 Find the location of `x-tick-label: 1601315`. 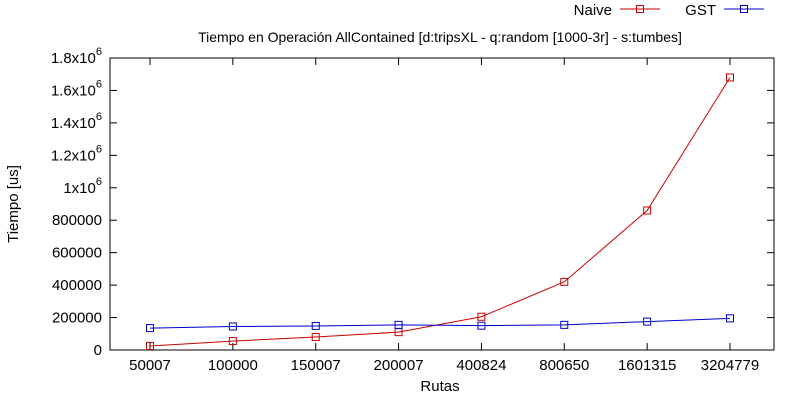

x-tick-label: 1601315 is located at coordinates (647, 365).